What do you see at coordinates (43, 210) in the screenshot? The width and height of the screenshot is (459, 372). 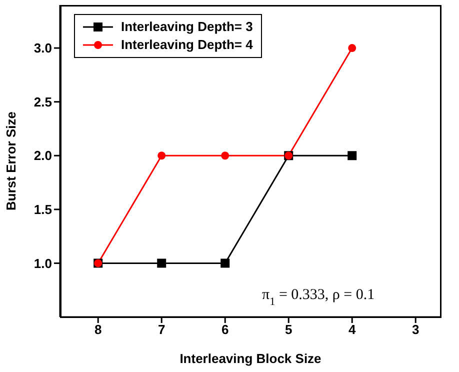 I see `y-tick-label: 1.5` at bounding box center [43, 210].